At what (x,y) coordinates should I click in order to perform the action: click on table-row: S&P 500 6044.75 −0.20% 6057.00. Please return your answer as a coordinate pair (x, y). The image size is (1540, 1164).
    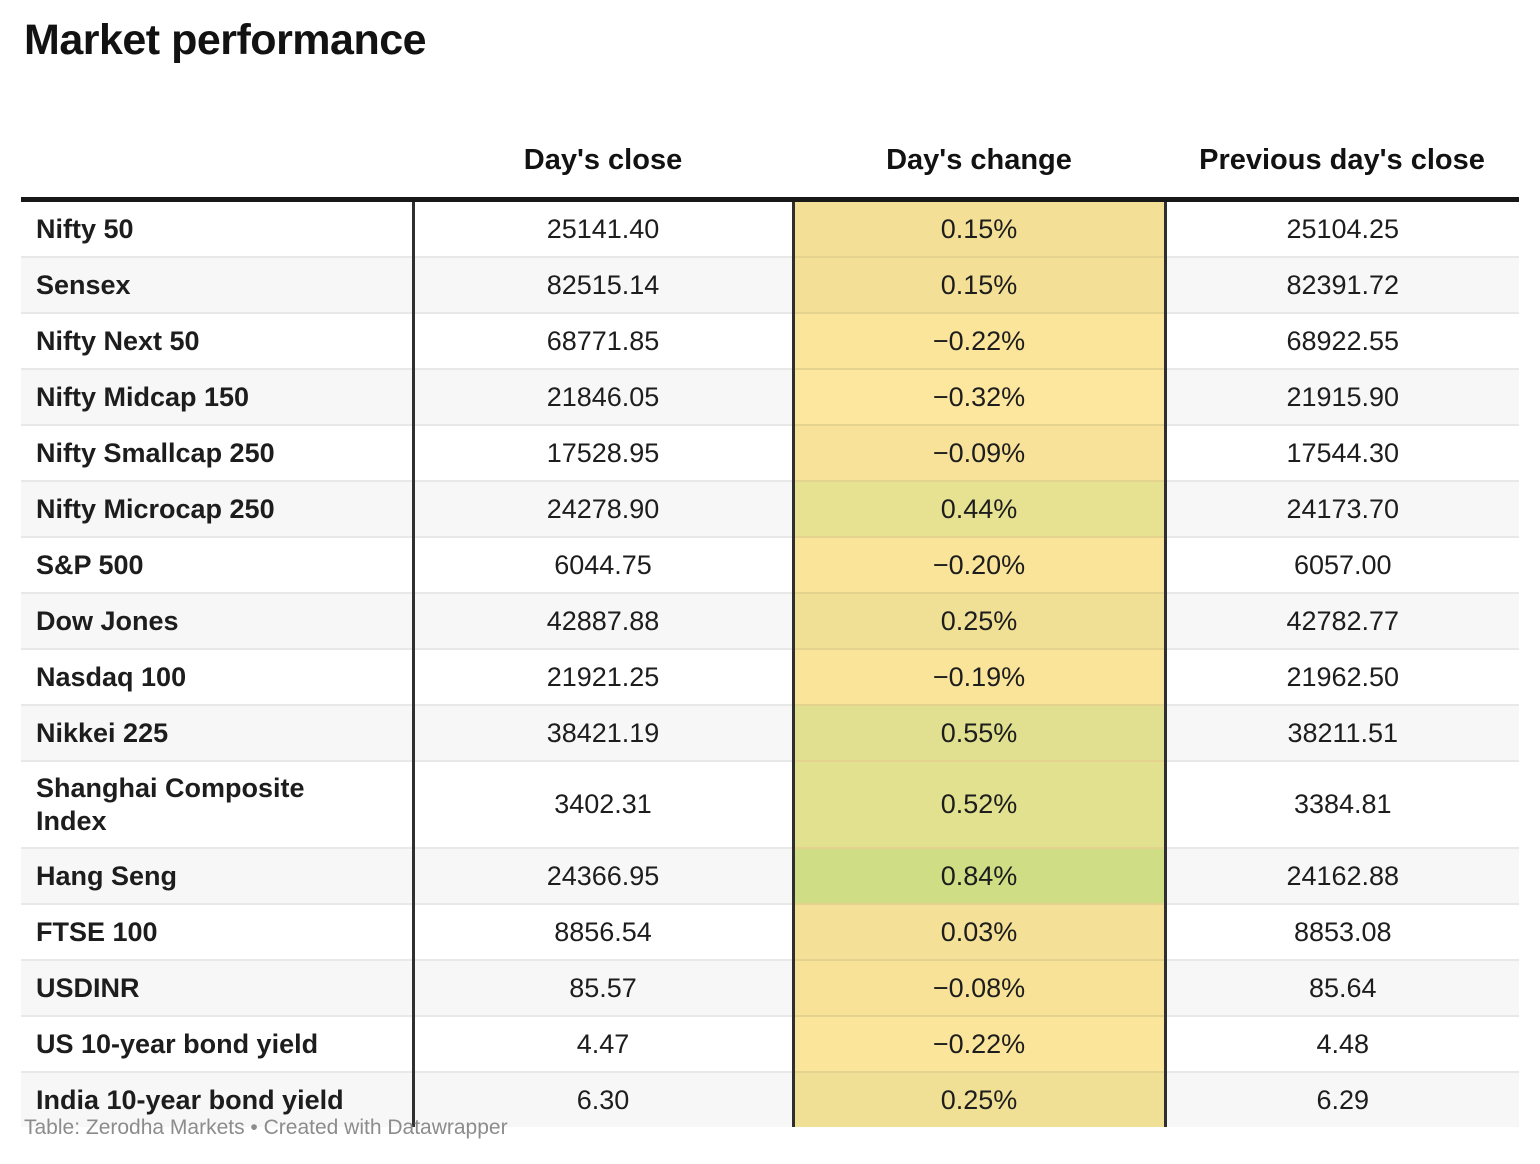
    Looking at the image, I should click on (770, 564).